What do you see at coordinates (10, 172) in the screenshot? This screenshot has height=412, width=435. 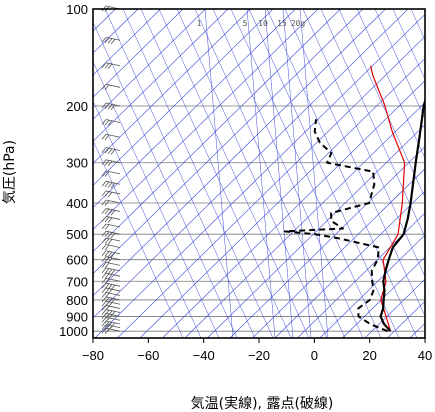 I see `y-axis-title: 気圧(hPa)` at bounding box center [10, 172].